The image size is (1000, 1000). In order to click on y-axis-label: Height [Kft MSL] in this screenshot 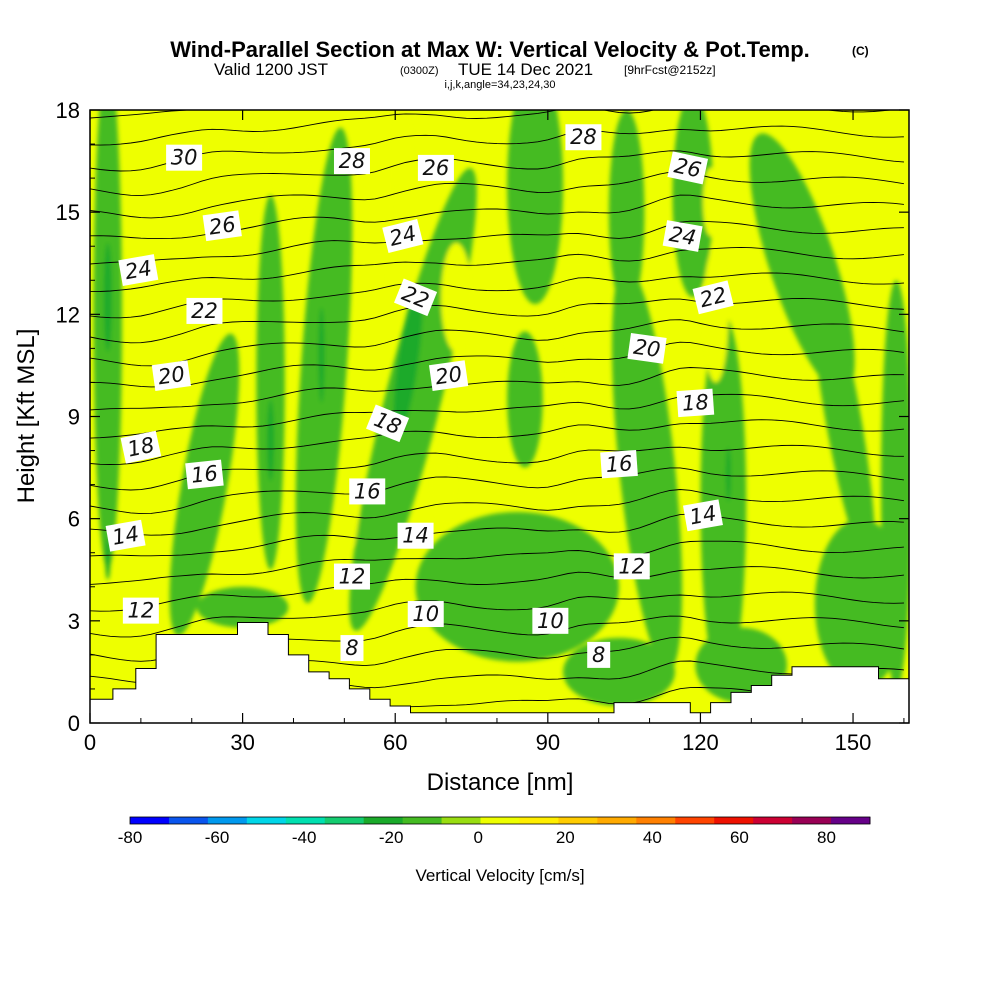, I will do `click(26, 416)`.